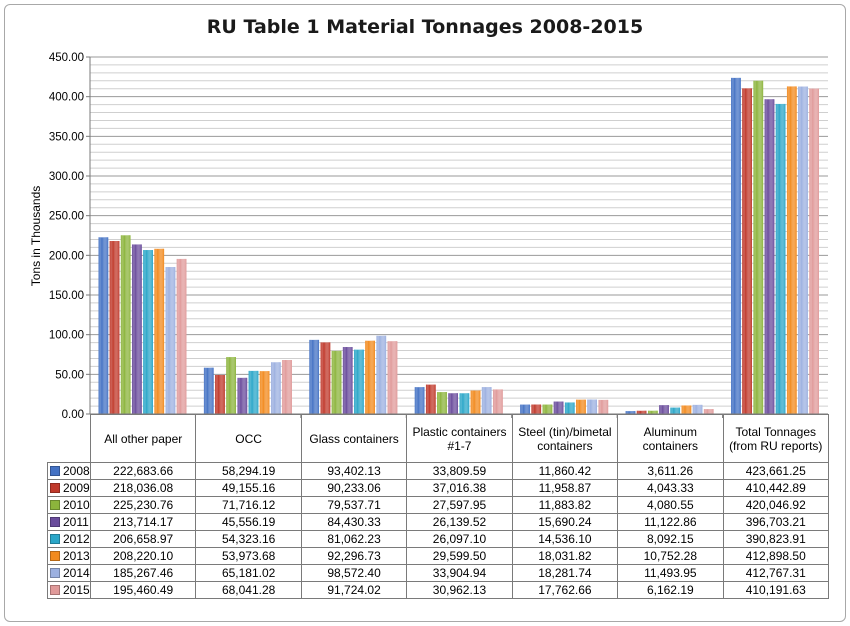 The width and height of the screenshot is (850, 626). What do you see at coordinates (670, 505) in the screenshot?
I see `data-label: 4,080.55` at bounding box center [670, 505].